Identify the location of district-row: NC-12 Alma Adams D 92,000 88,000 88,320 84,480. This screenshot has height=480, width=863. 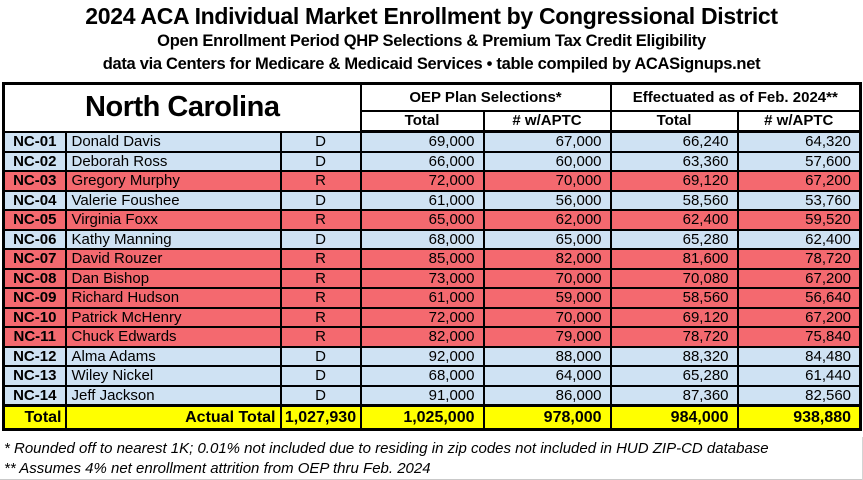
(432, 356).